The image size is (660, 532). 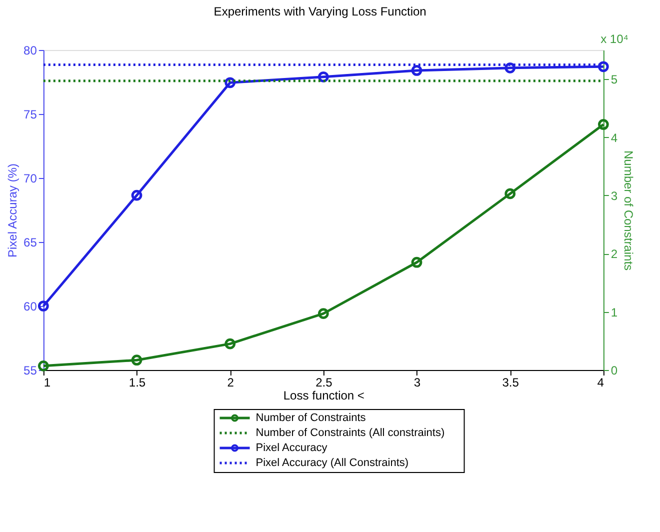 I want to click on x-tick-label: 2.5, so click(x=324, y=383).